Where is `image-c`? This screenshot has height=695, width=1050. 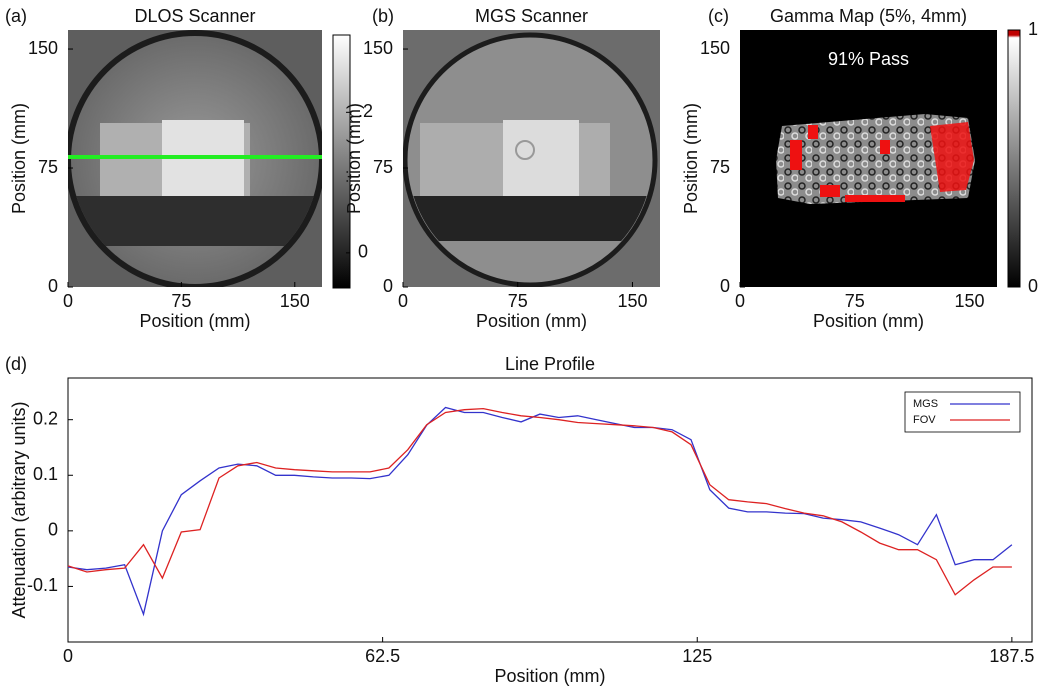 image-c is located at coordinates (868, 158).